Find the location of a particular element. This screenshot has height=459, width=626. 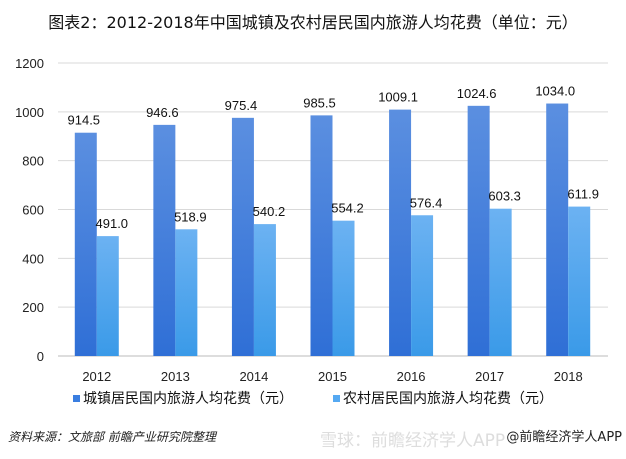

x-tick-label: 2012 is located at coordinates (96, 376).